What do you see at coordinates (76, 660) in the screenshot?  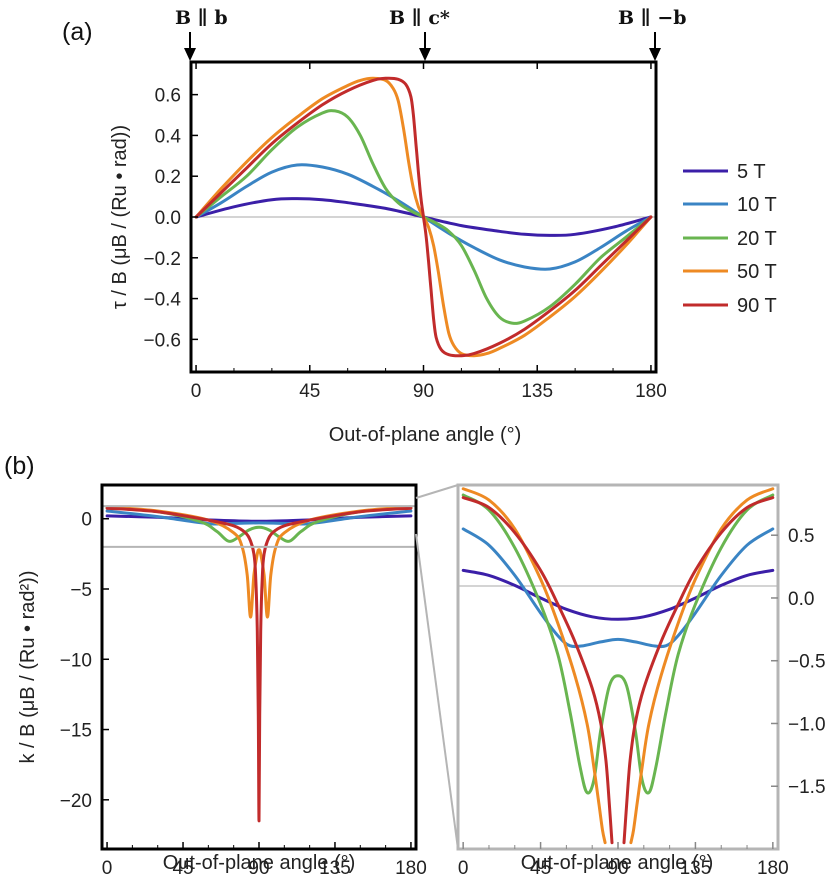 I see `ytick-label-bm-2: −10` at bounding box center [76, 660].